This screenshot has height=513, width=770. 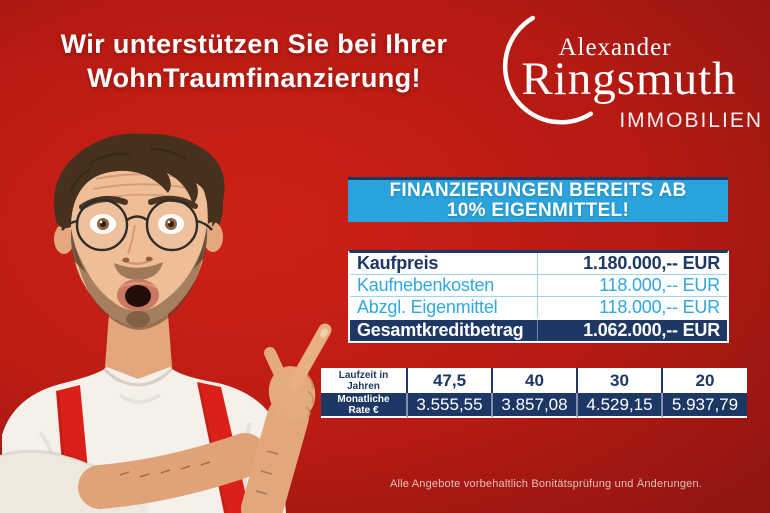 What do you see at coordinates (254, 78) in the screenshot?
I see `headline-line2: WohnTraumfinanzierung!` at bounding box center [254, 78].